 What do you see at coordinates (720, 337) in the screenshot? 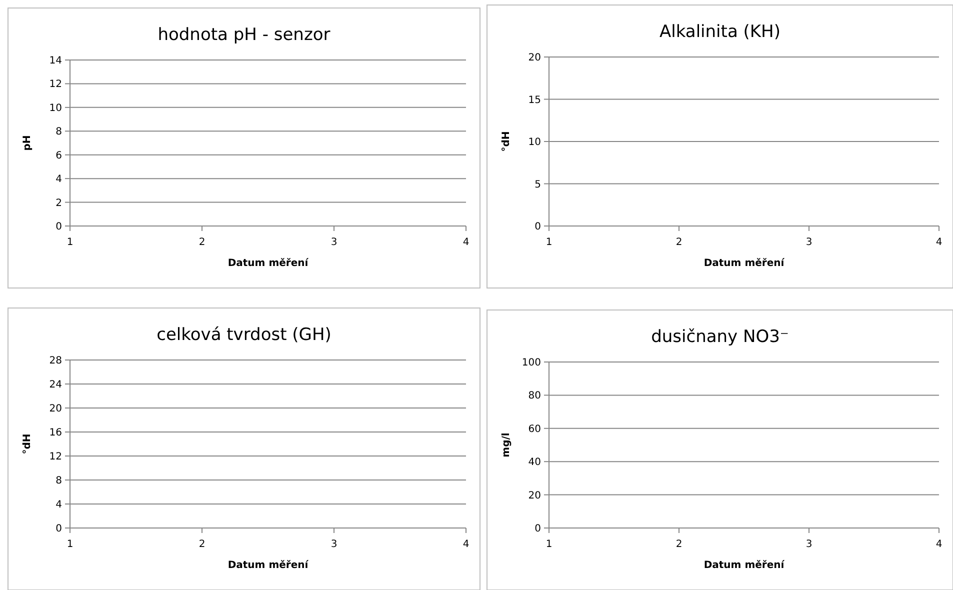
I see `chart-title: dusičnany NO3⁻` at bounding box center [720, 337].